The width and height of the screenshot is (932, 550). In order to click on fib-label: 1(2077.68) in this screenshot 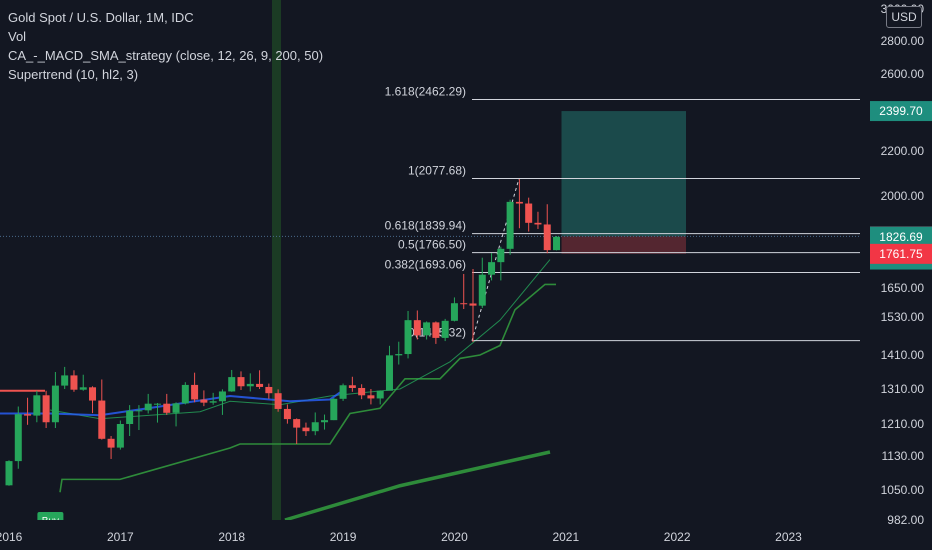, I will do `click(437, 171)`.